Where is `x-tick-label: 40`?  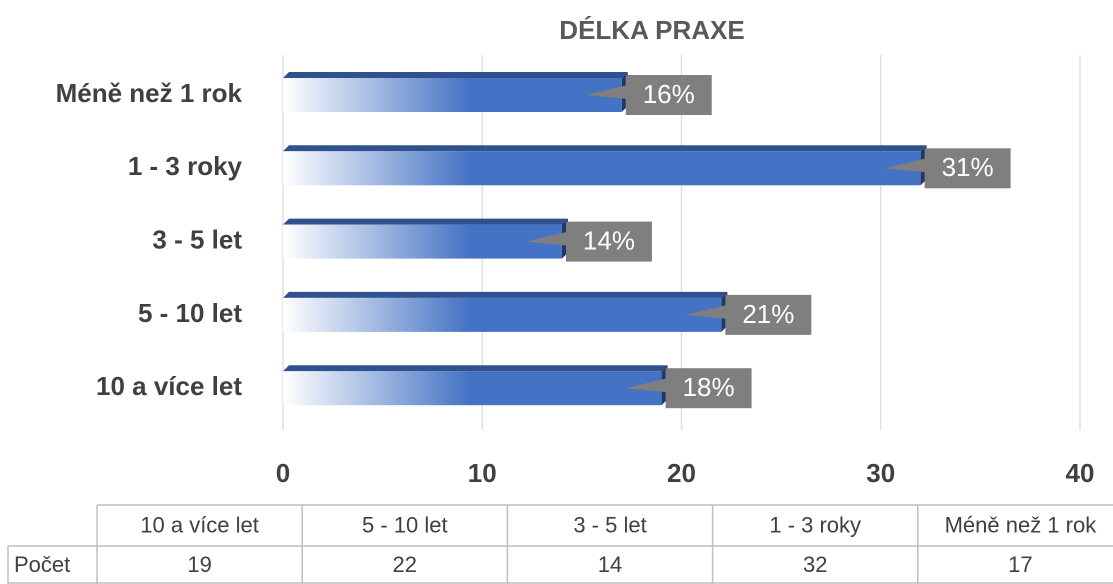 x-tick-label: 40 is located at coordinates (1080, 473).